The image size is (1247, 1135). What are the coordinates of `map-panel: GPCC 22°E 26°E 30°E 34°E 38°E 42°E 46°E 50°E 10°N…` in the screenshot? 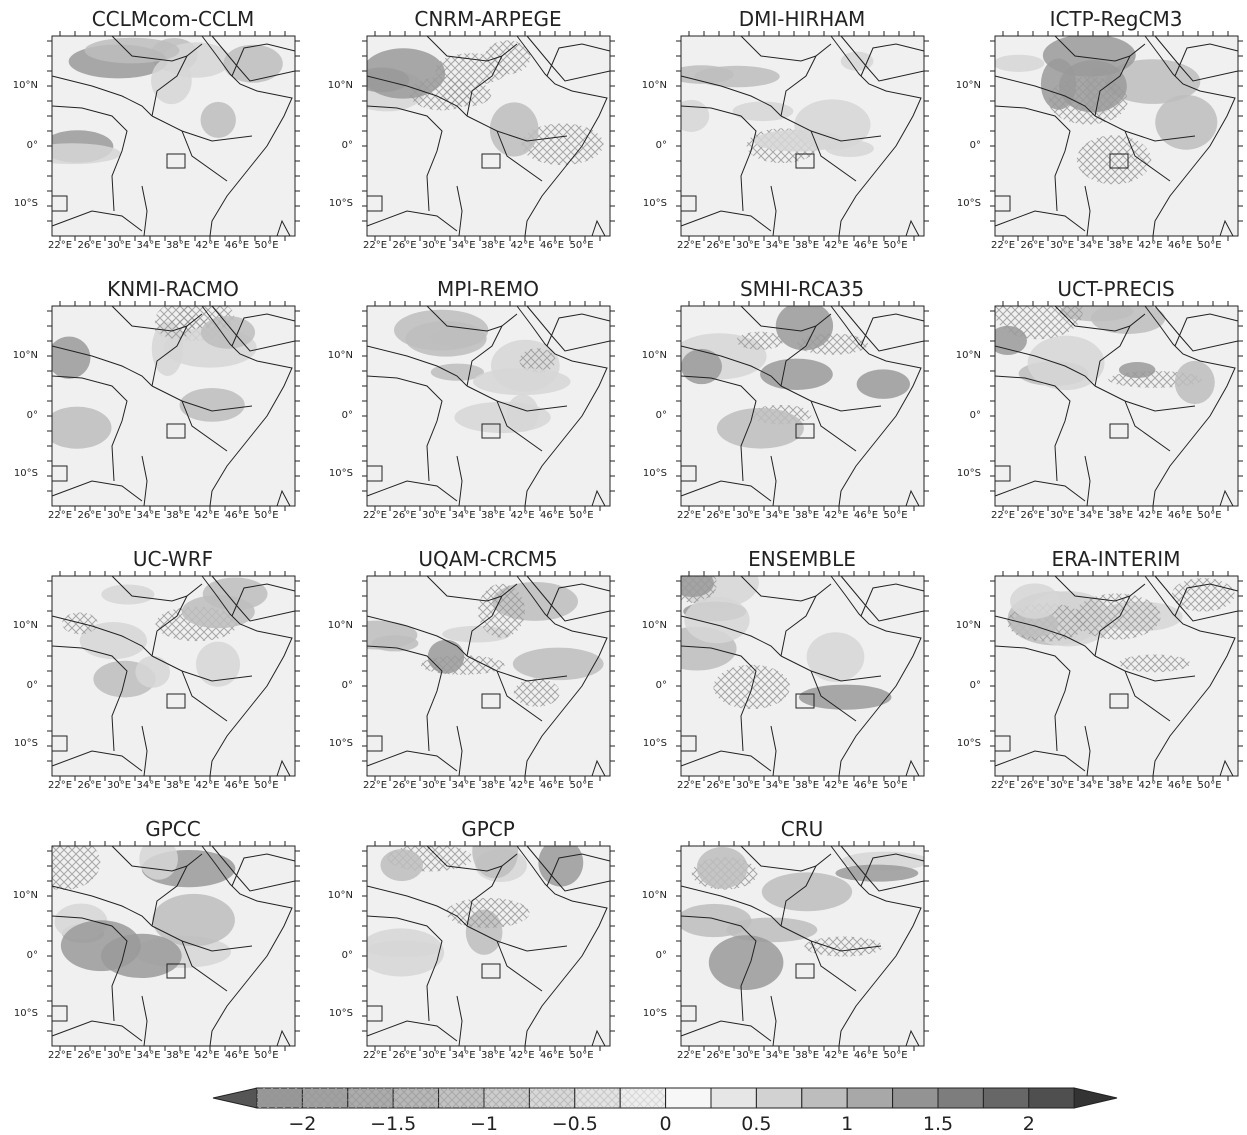 It's located at (156, 939).